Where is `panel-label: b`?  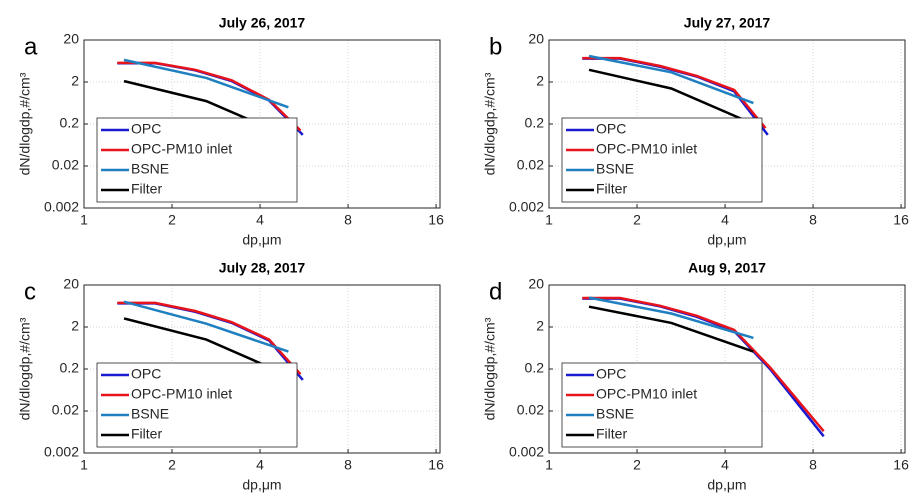 panel-label: b is located at coordinates (495, 46).